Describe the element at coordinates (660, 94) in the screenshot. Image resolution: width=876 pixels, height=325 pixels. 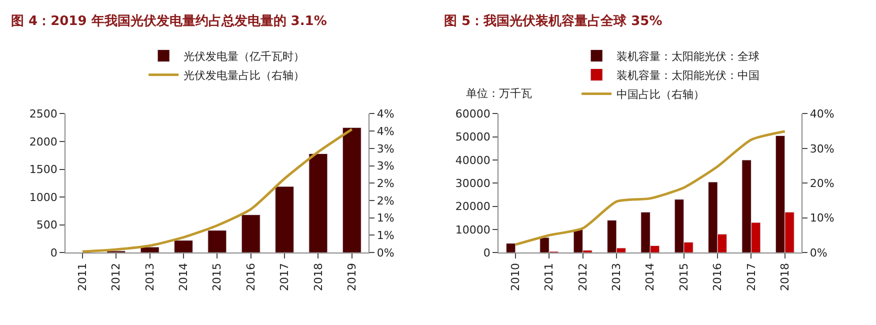
I see `legend-label: 中国占比（右轴）` at that location.